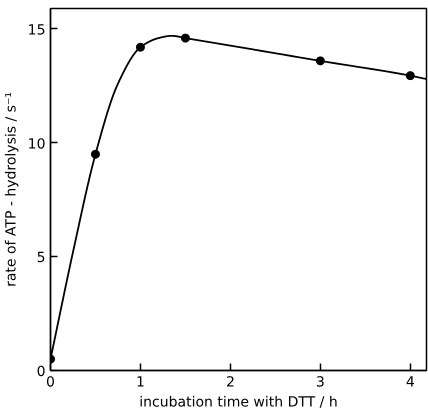 The height and width of the screenshot is (413, 428). Describe the element at coordinates (41, 372) in the screenshot. I see `y-tick-label: 0` at that location.